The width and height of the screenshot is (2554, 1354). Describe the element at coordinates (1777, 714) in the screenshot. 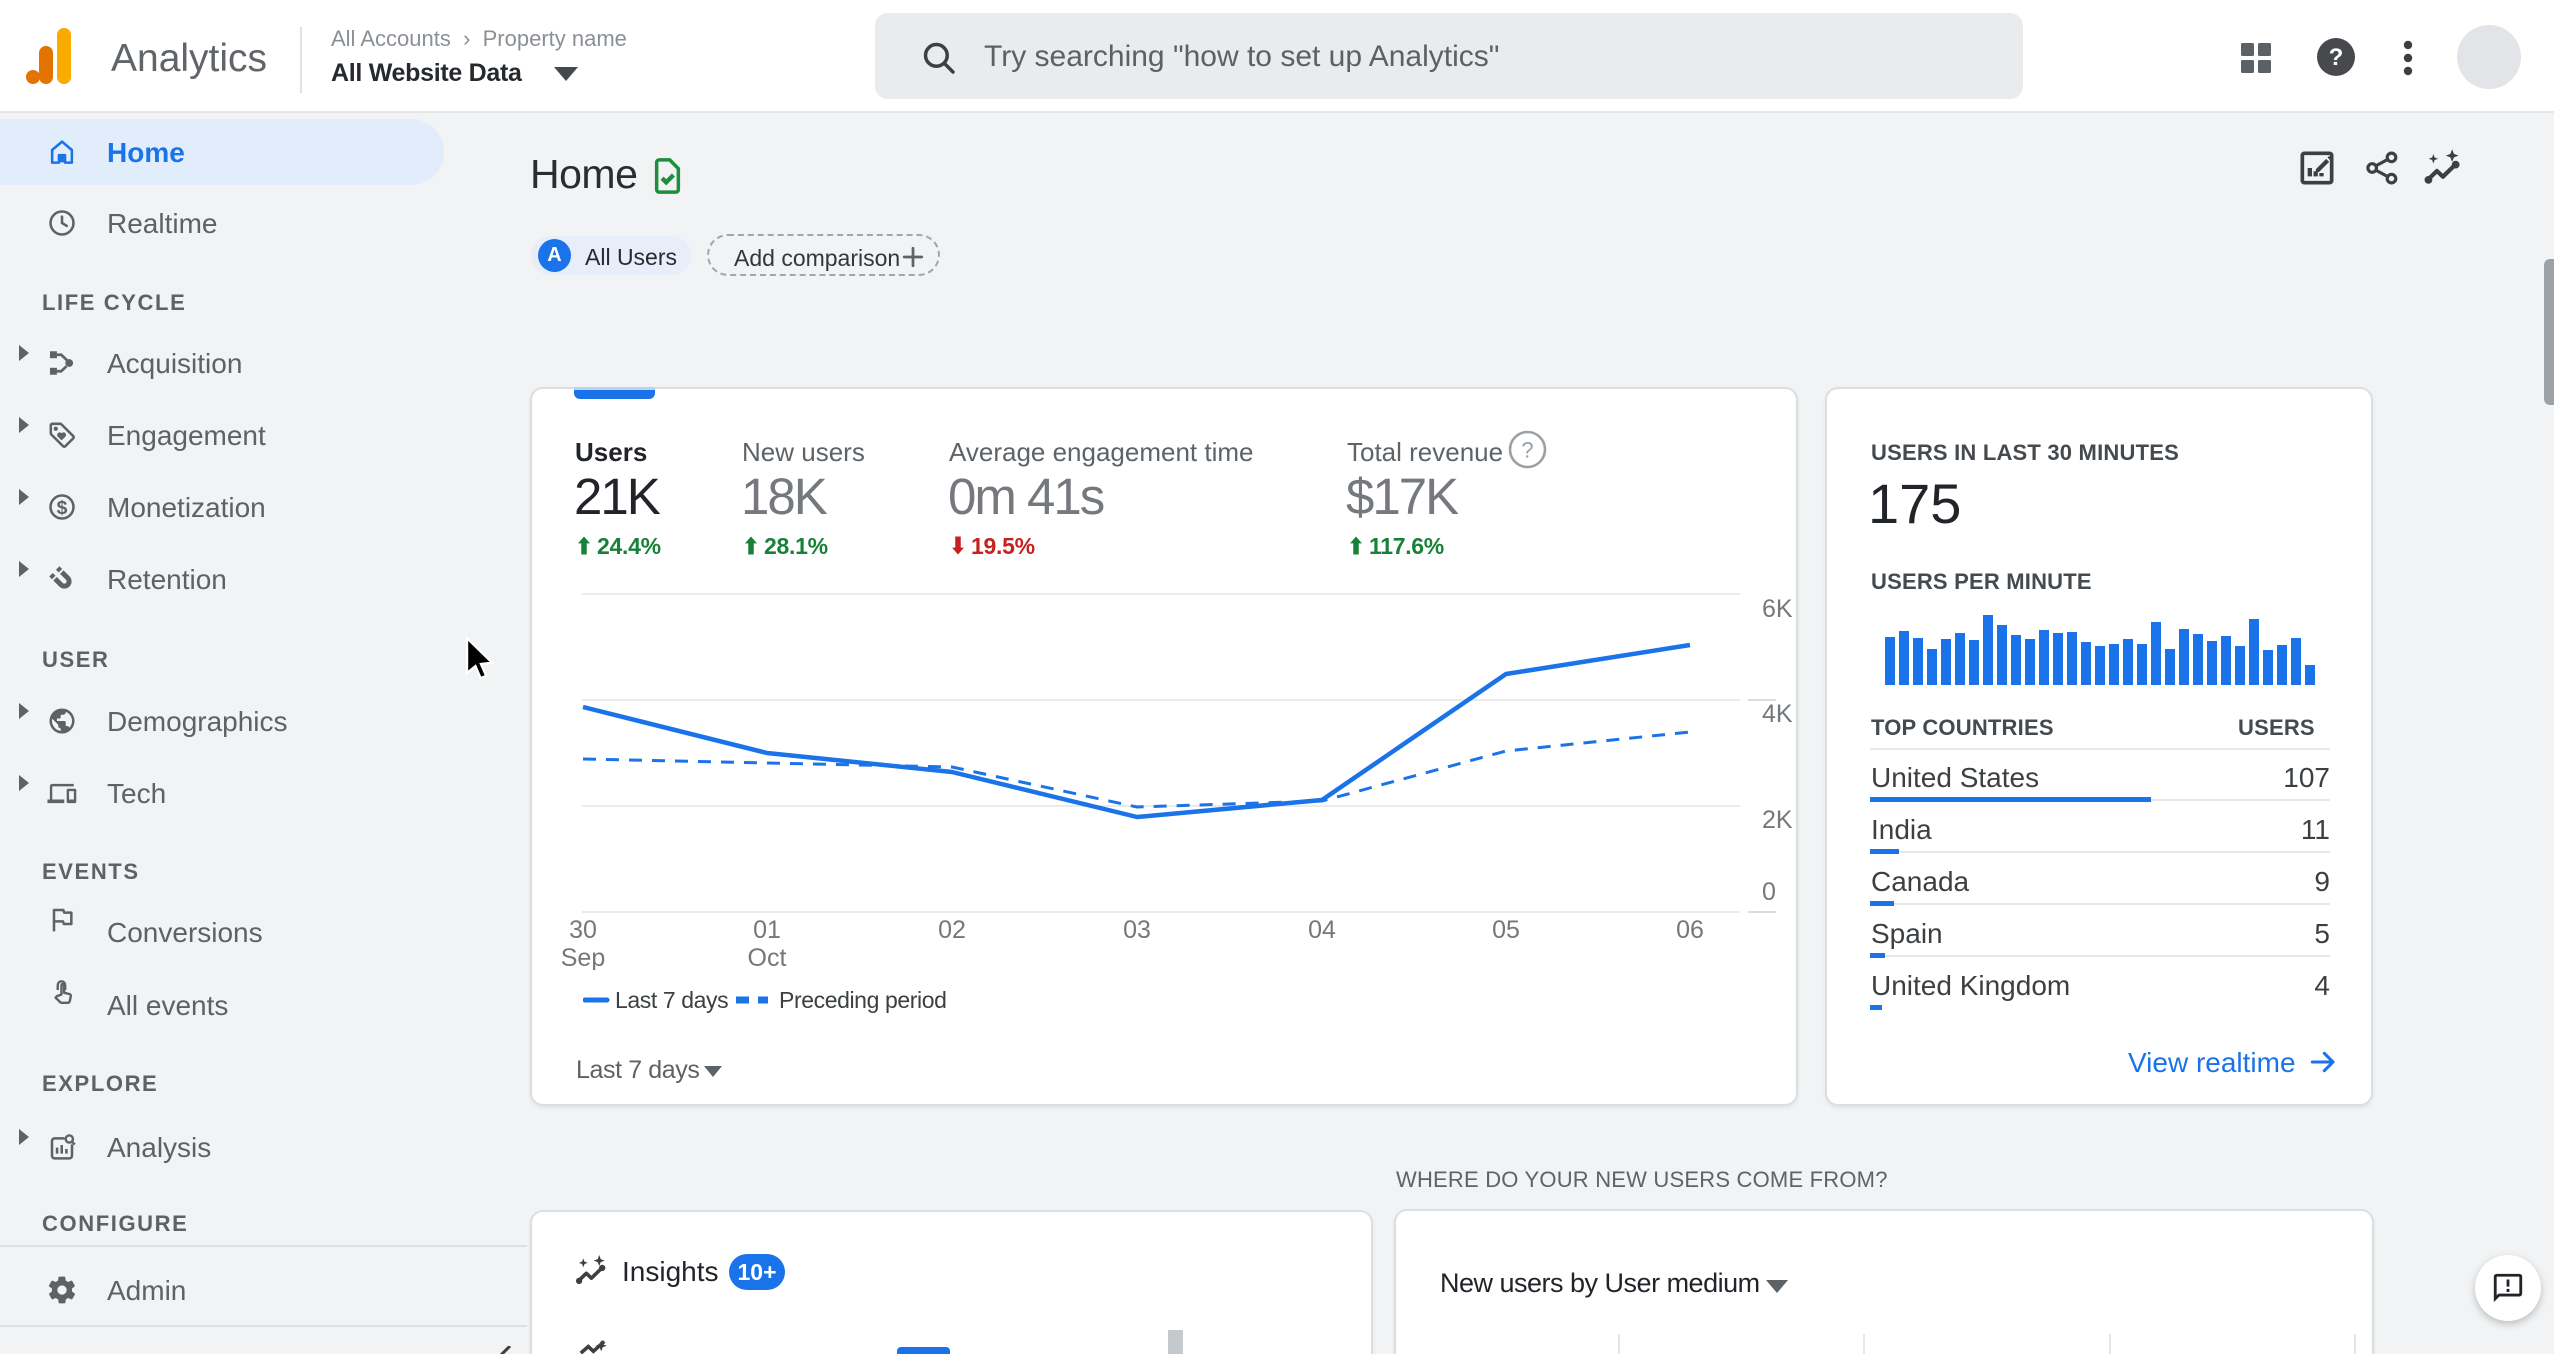

I see `svg-text: 4K` at that location.